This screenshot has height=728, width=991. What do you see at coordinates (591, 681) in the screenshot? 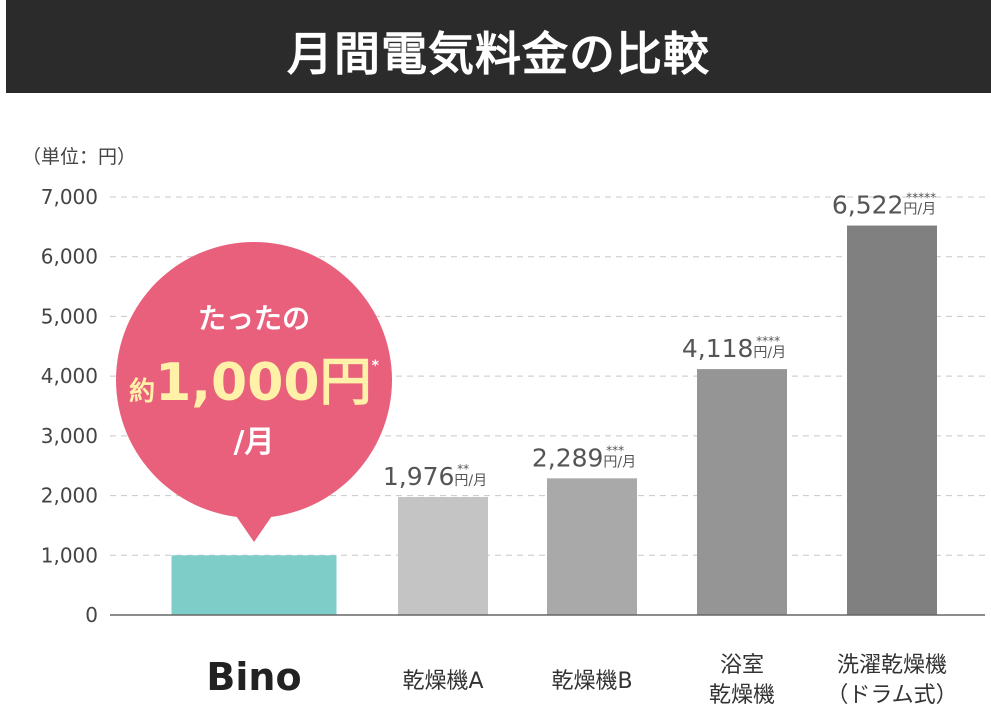
I see `x-category-label: 乾燥機B` at bounding box center [591, 681].